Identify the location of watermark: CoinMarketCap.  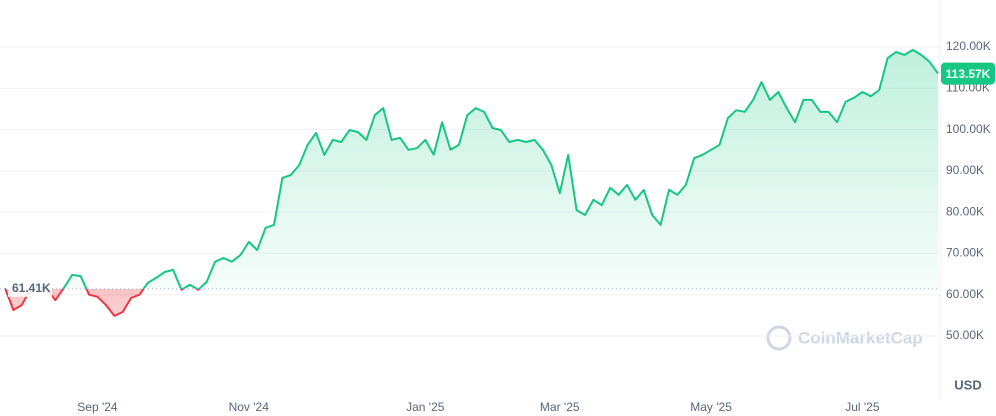
(844, 338).